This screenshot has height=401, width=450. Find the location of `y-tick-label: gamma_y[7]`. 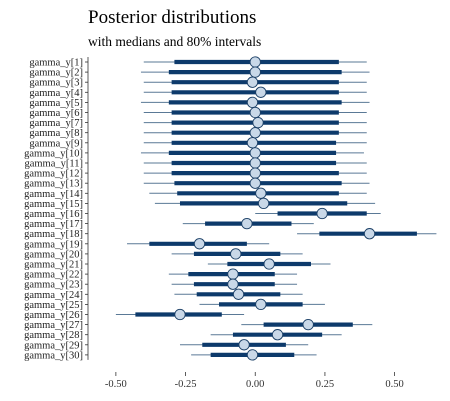

y-tick-label: gamma_y[7] is located at coordinates (56, 123).